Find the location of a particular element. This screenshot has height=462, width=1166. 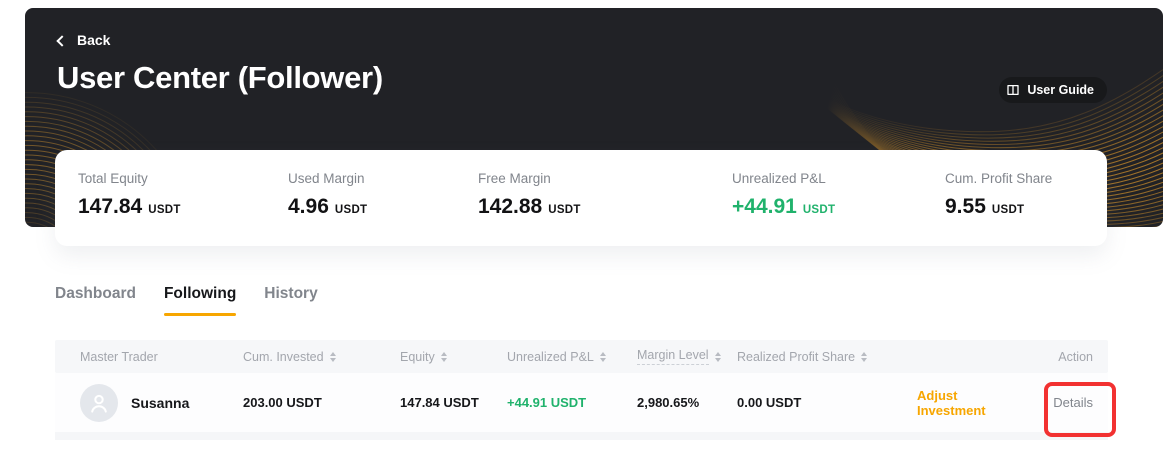

stat-total-equity: Total Equity 147.84 USDT is located at coordinates (129, 195).